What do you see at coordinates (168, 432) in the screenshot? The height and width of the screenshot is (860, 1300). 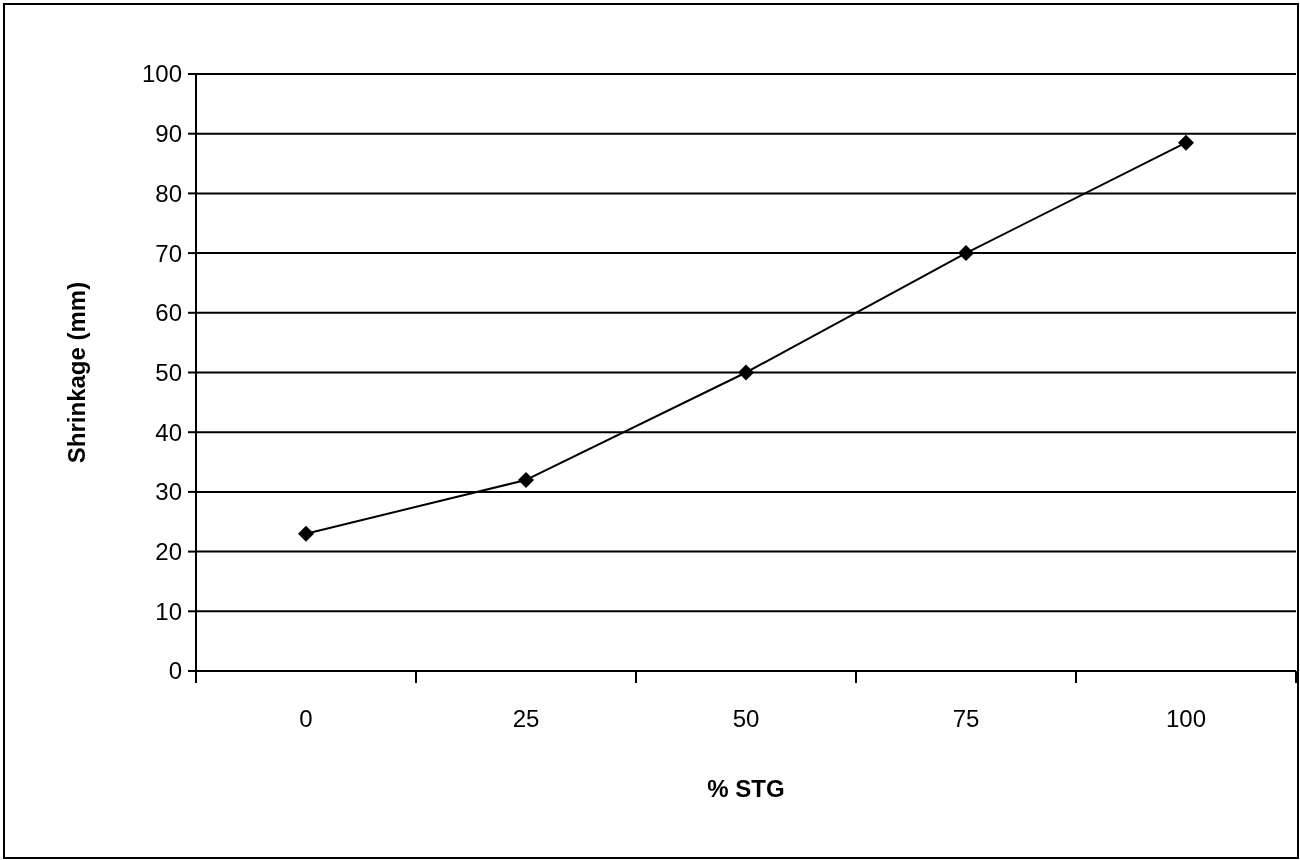 I see `y-tick-label: 40` at bounding box center [168, 432].